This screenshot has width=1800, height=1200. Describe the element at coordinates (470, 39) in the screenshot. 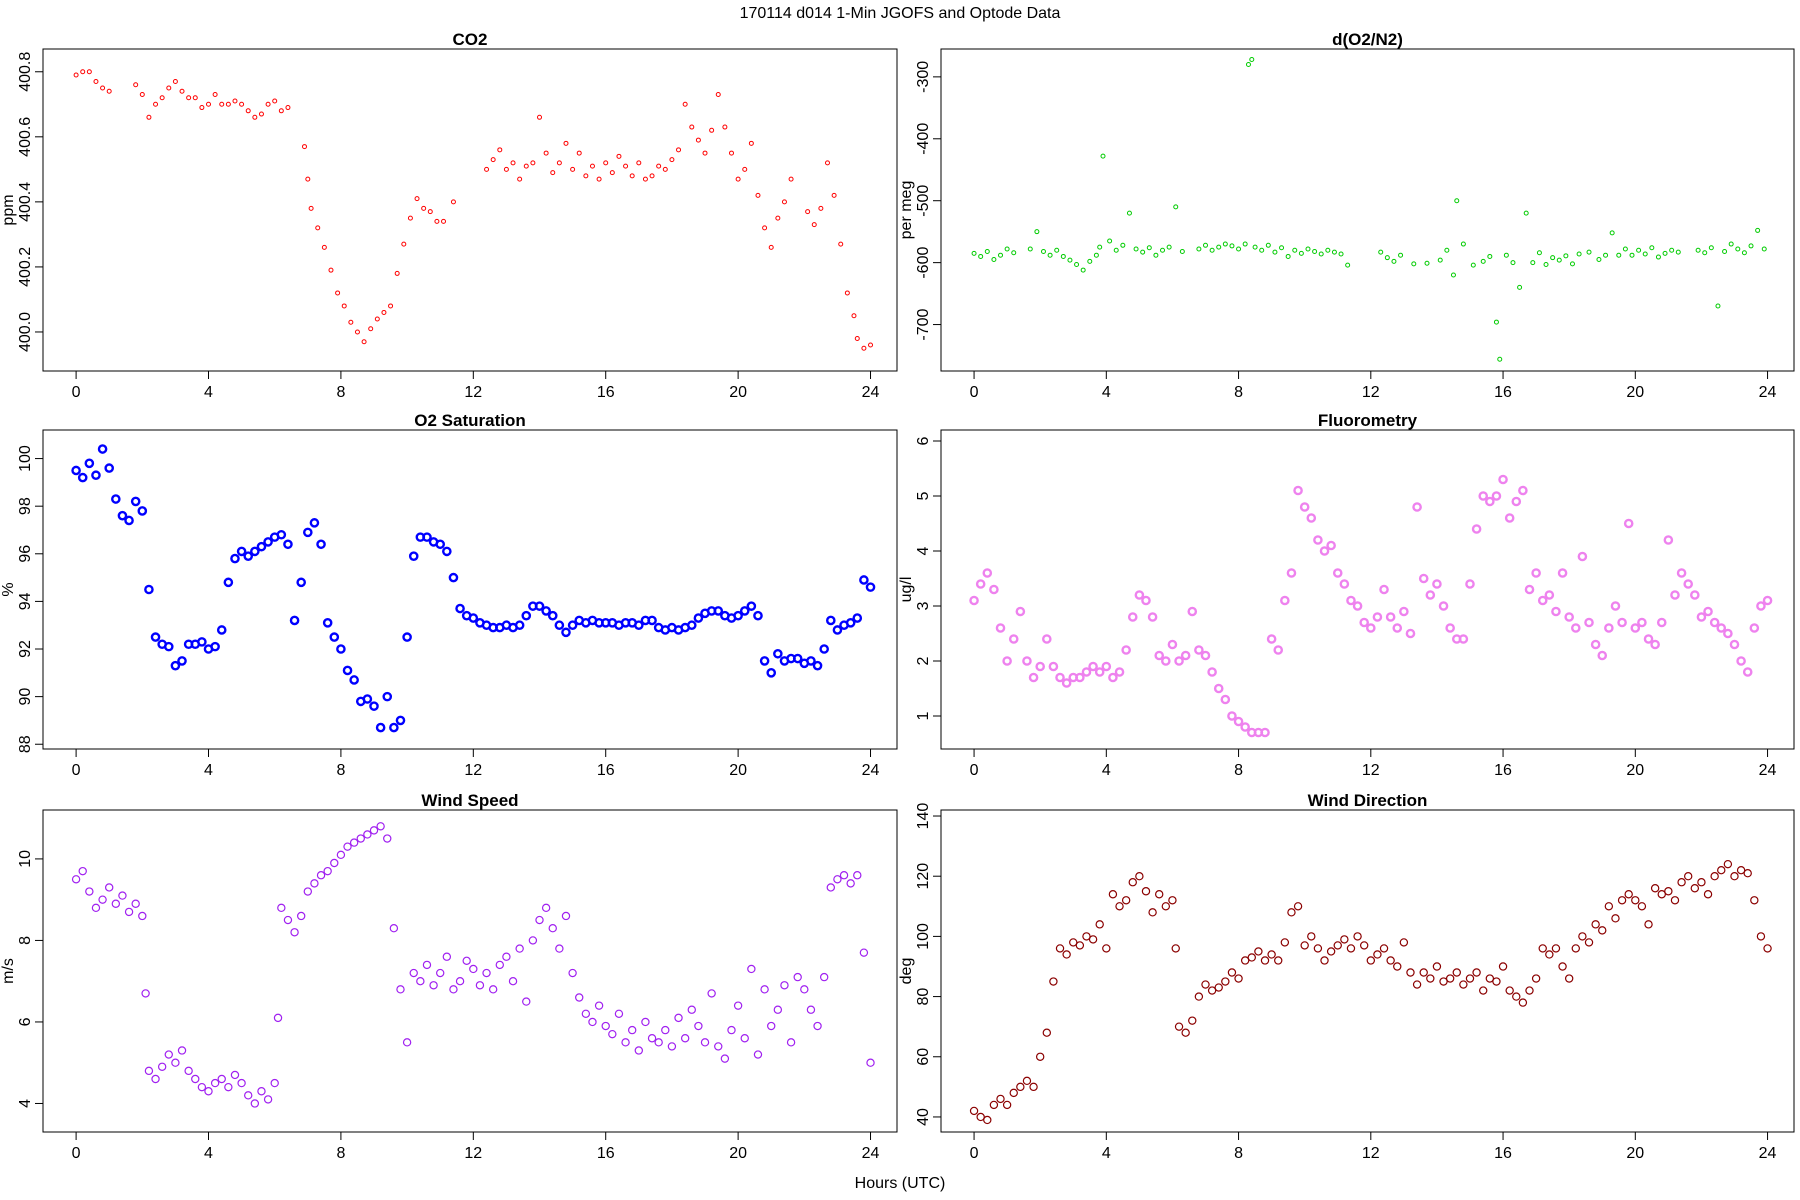

I see `panel-title: CO2` at that location.